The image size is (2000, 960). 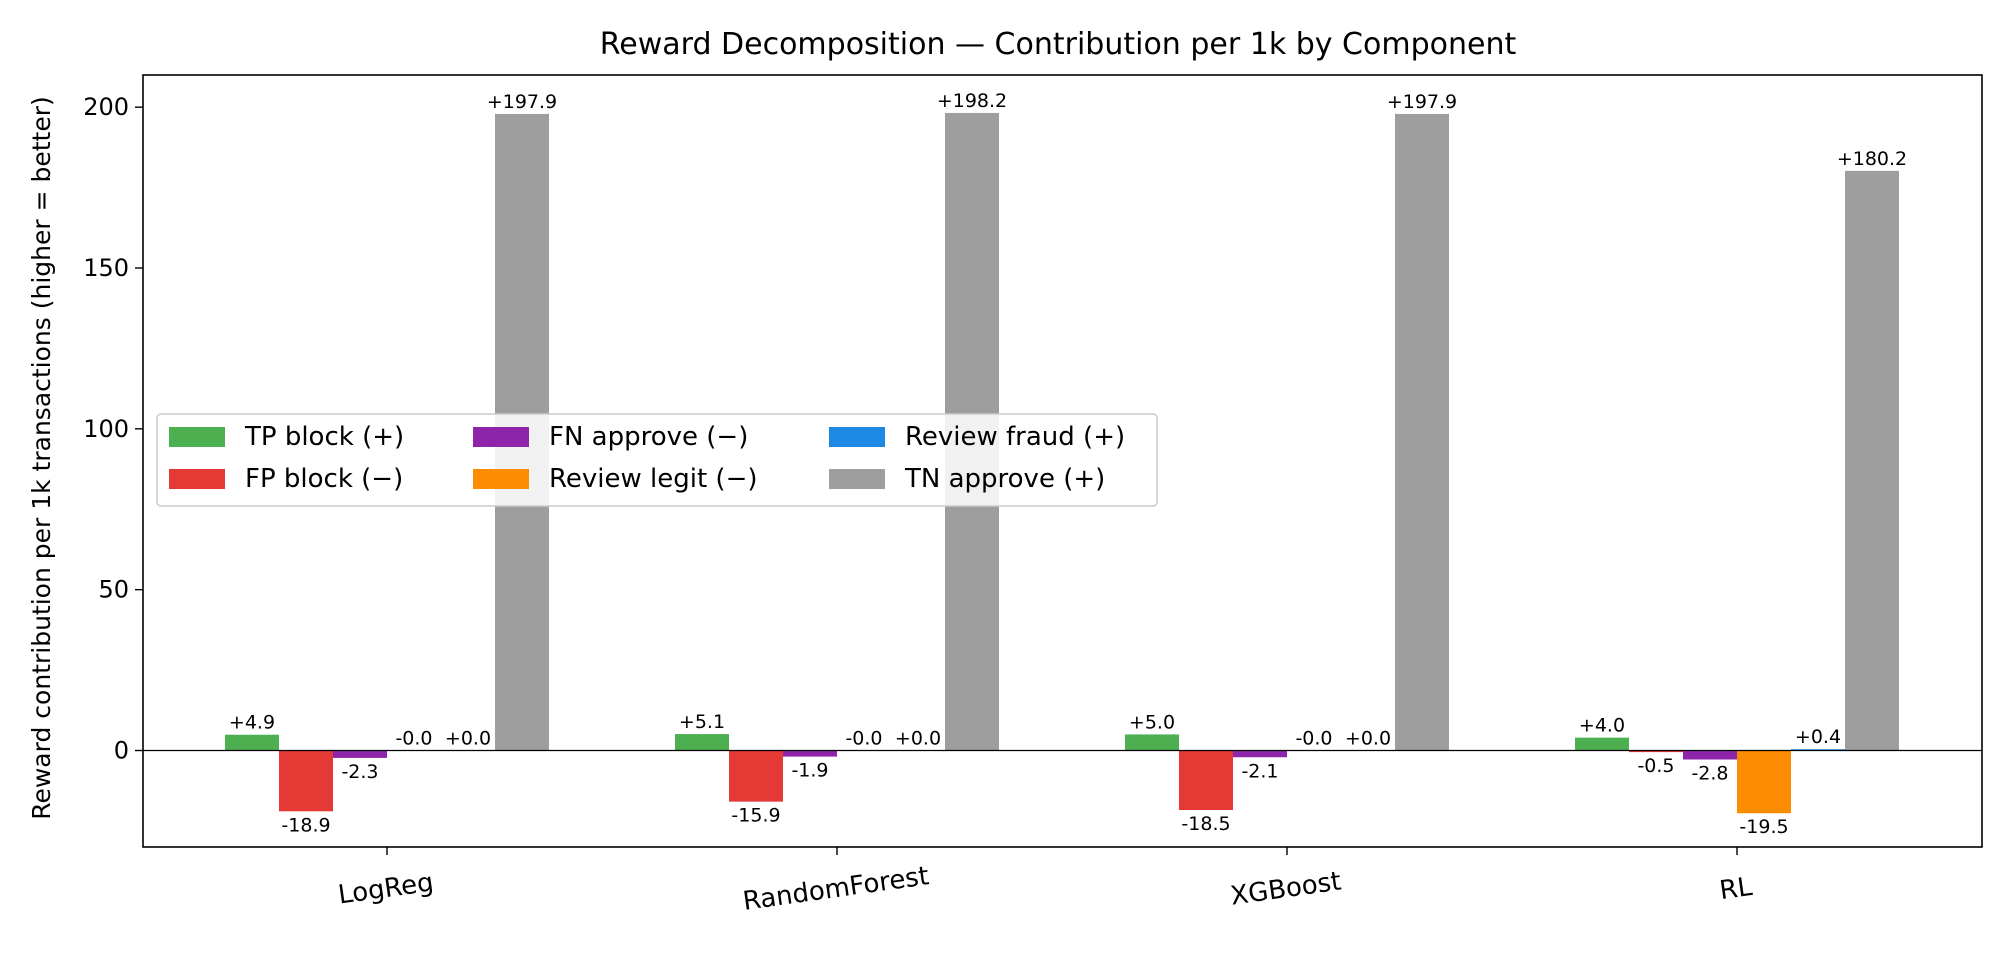 I want to click on data-label: +4.9, so click(x=252, y=723).